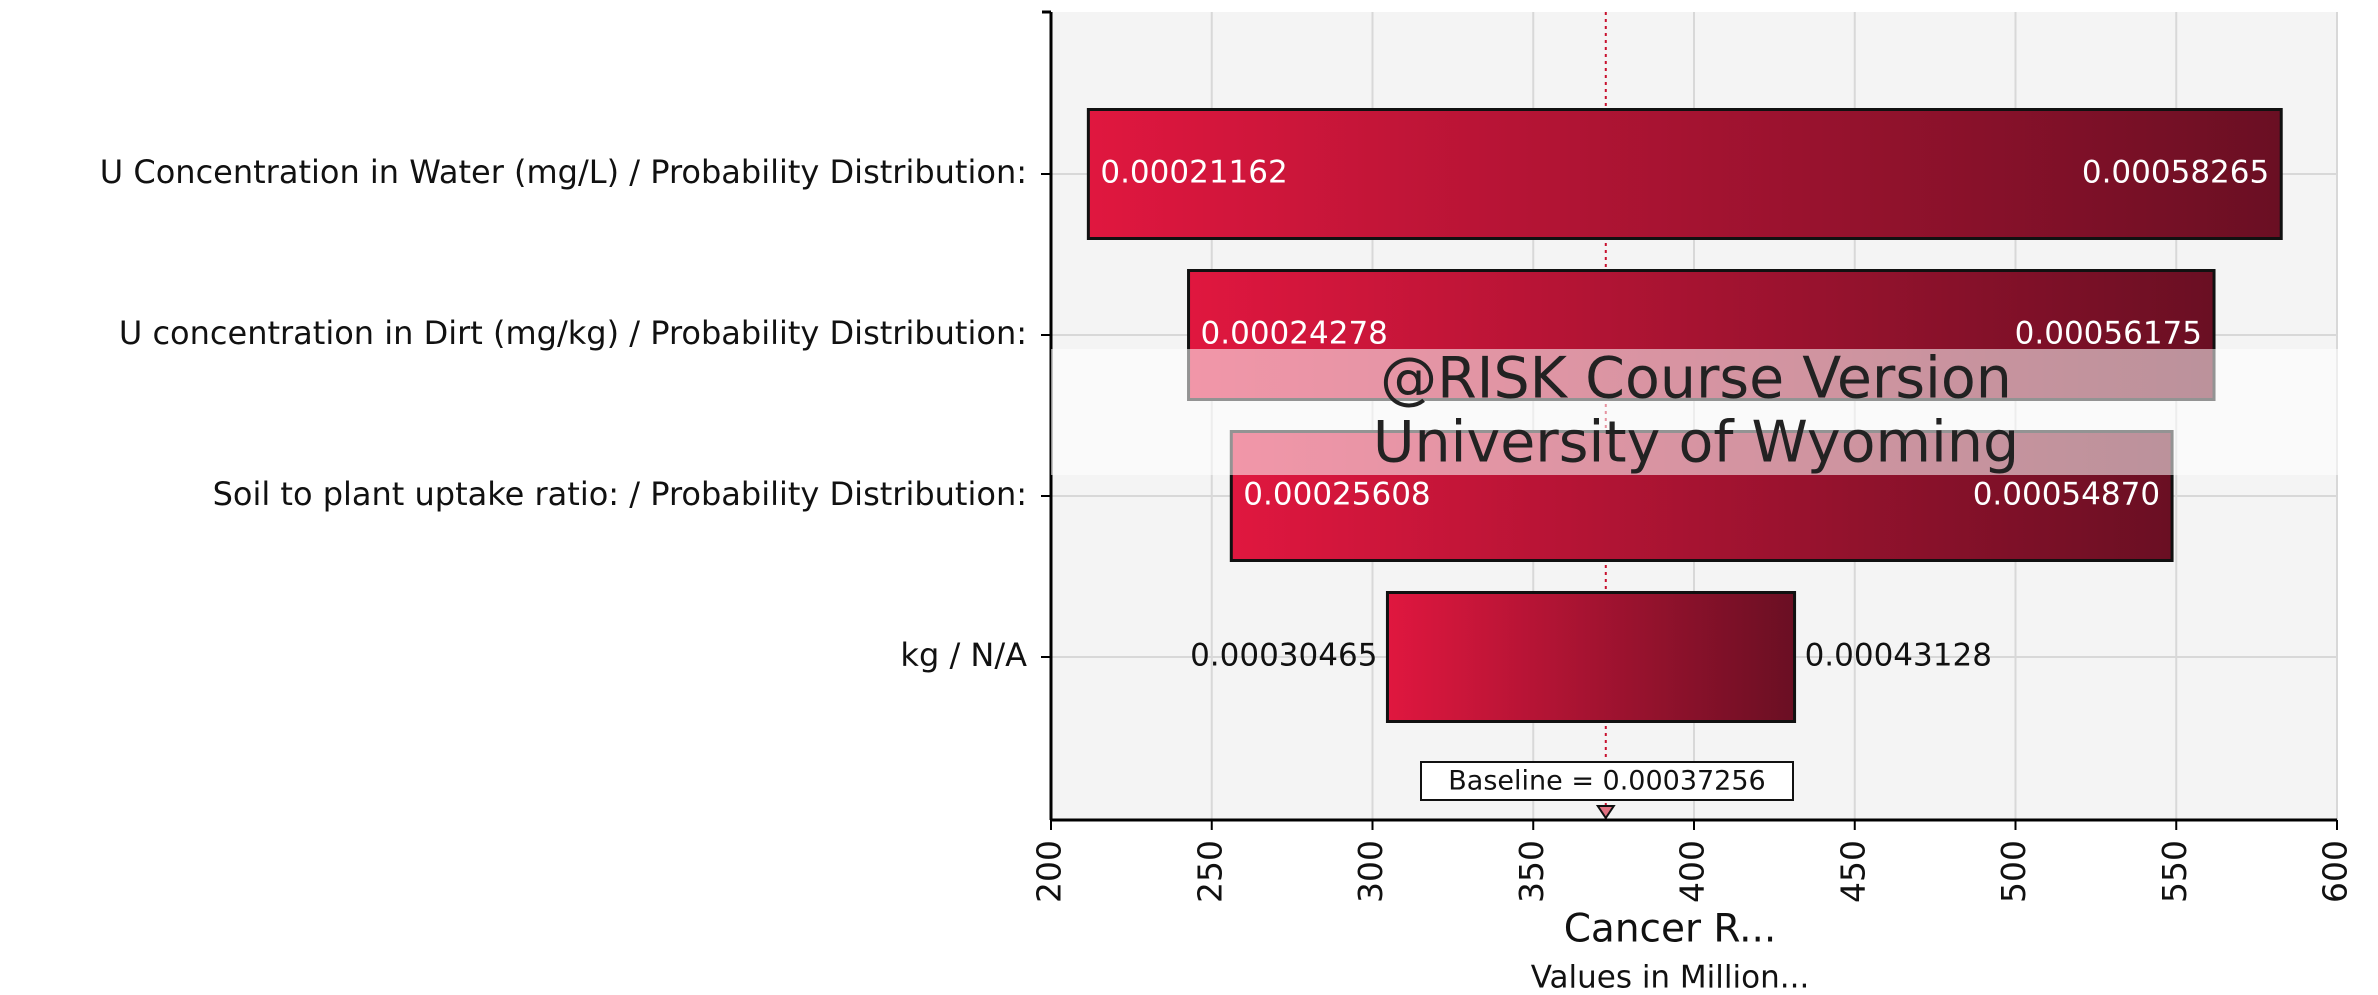  I want to click on low-label: 0.00021162, so click(1193, 173).